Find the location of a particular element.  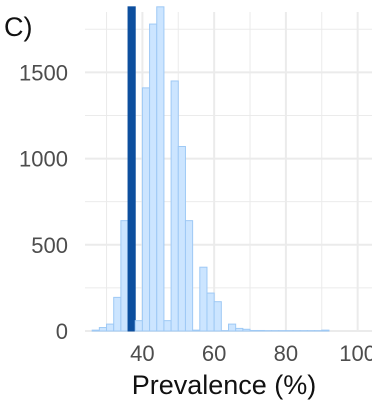

y-tick-label: 0 is located at coordinates (62, 331).